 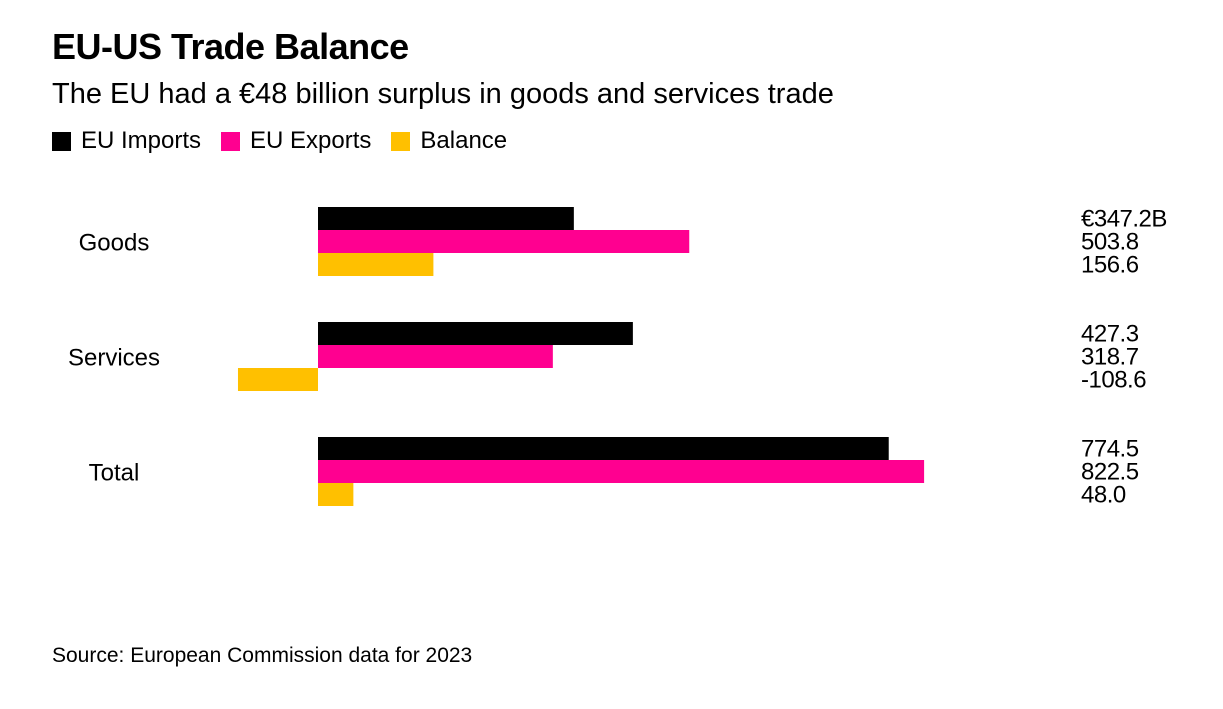 What do you see at coordinates (141, 140) in the screenshot?
I see `legend-label-imports: EU Imports` at bounding box center [141, 140].